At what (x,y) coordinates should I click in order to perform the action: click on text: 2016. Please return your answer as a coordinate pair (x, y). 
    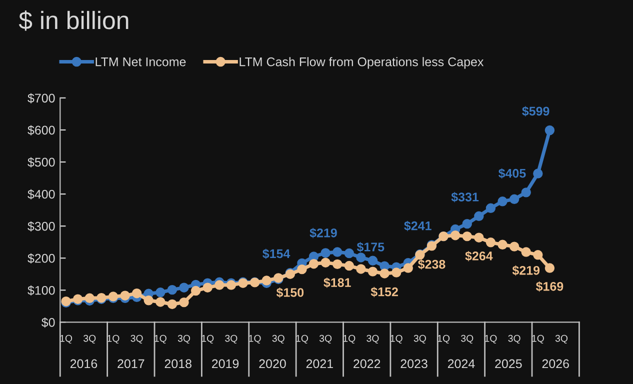
    Looking at the image, I should click on (84, 363).